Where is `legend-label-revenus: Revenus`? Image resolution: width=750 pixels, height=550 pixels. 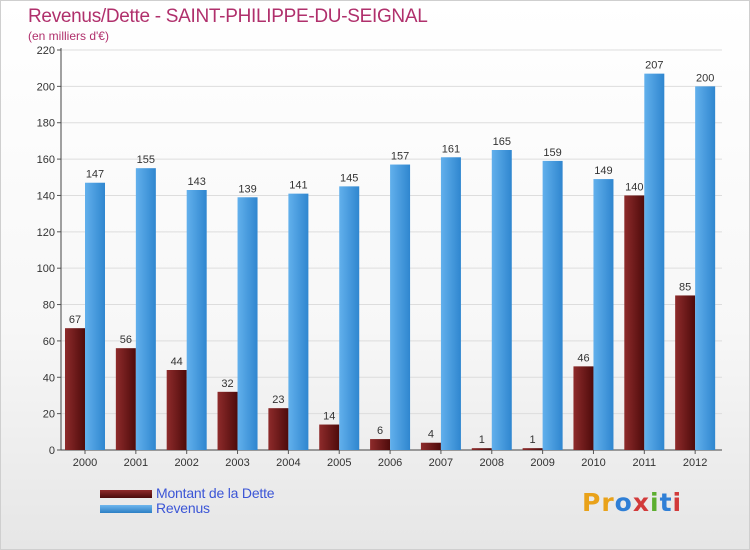
legend-label-revenus: Revenus is located at coordinates (183, 508).